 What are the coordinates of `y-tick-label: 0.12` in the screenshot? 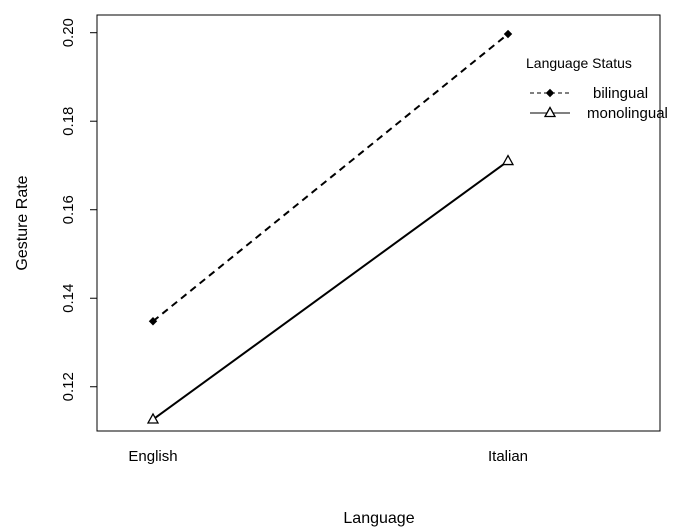 It's located at (68, 386).